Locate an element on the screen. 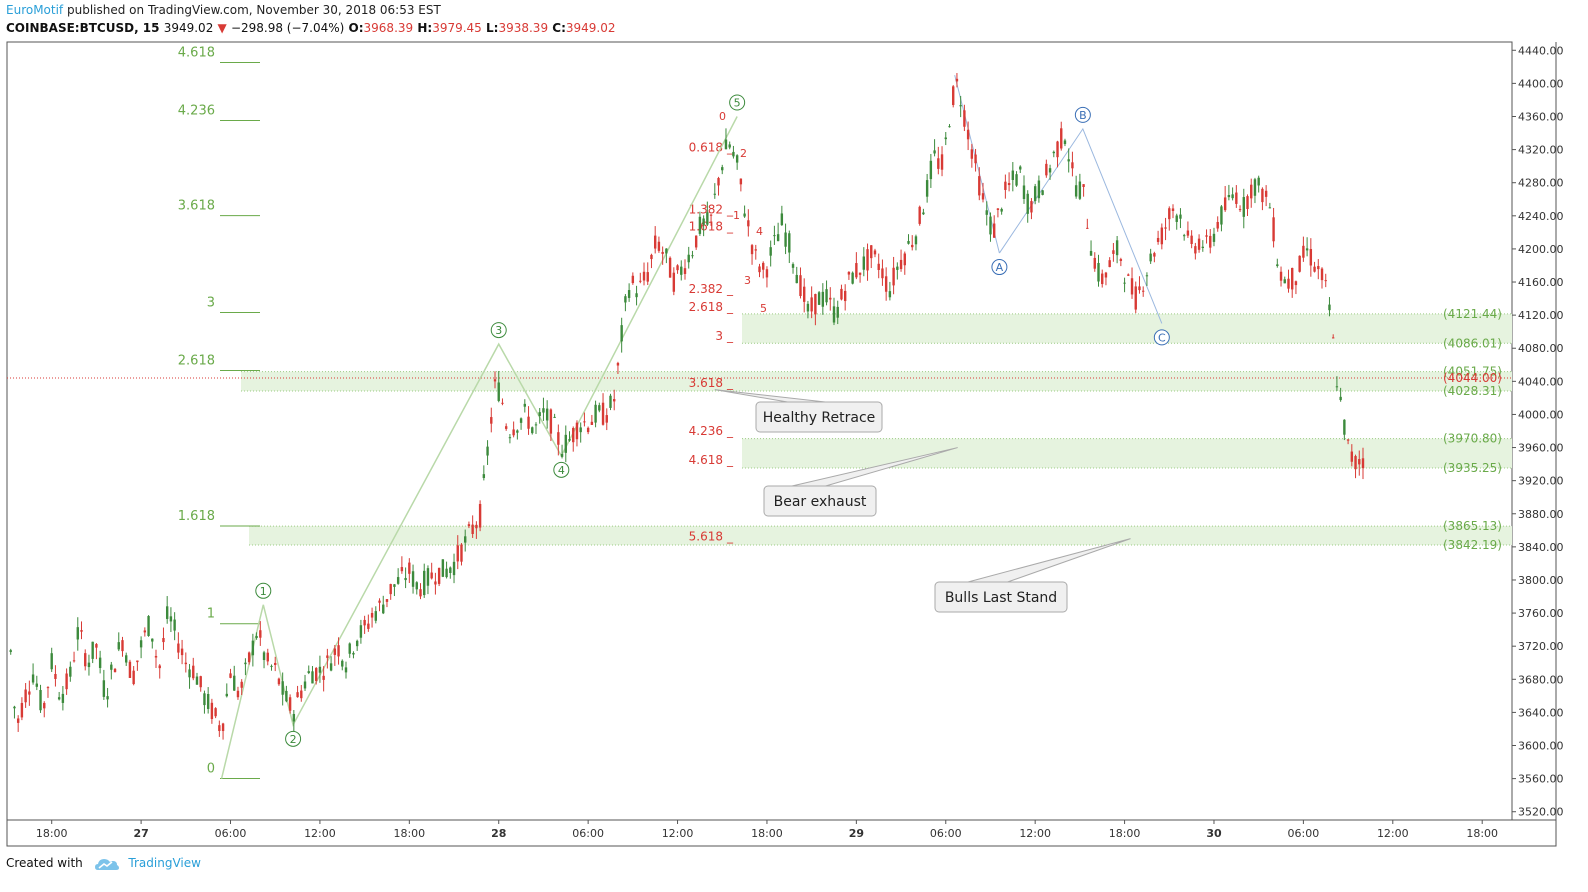 Image resolution: width=1588 pixels, height=892 pixels. x-tick-label: 06:00 is located at coordinates (588, 833).